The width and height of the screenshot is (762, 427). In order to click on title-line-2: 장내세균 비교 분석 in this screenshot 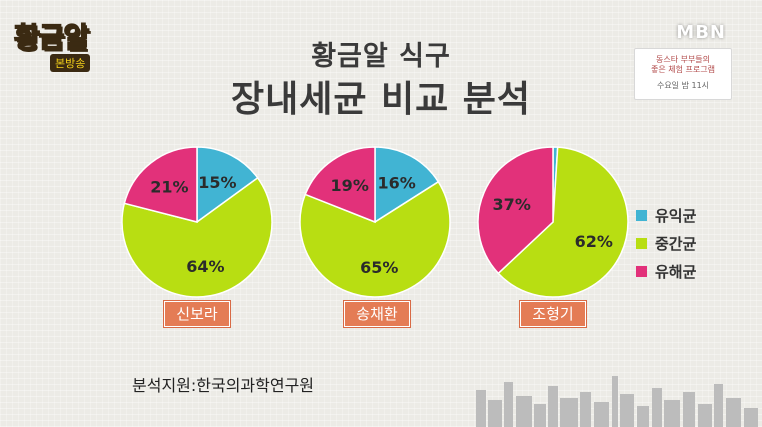, I will do `click(381, 99)`.